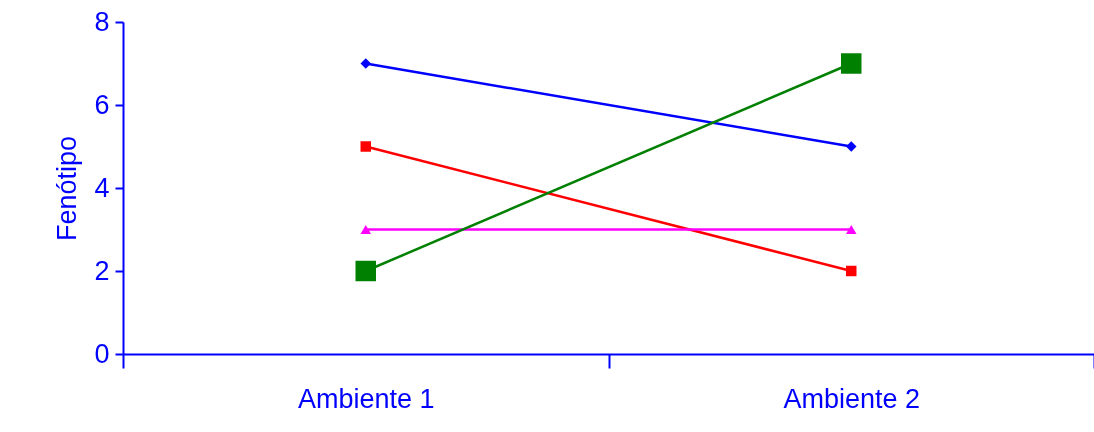 The height and width of the screenshot is (432, 1094). Describe the element at coordinates (67, 188) in the screenshot. I see `y-axis-title: Fenótipo` at that location.